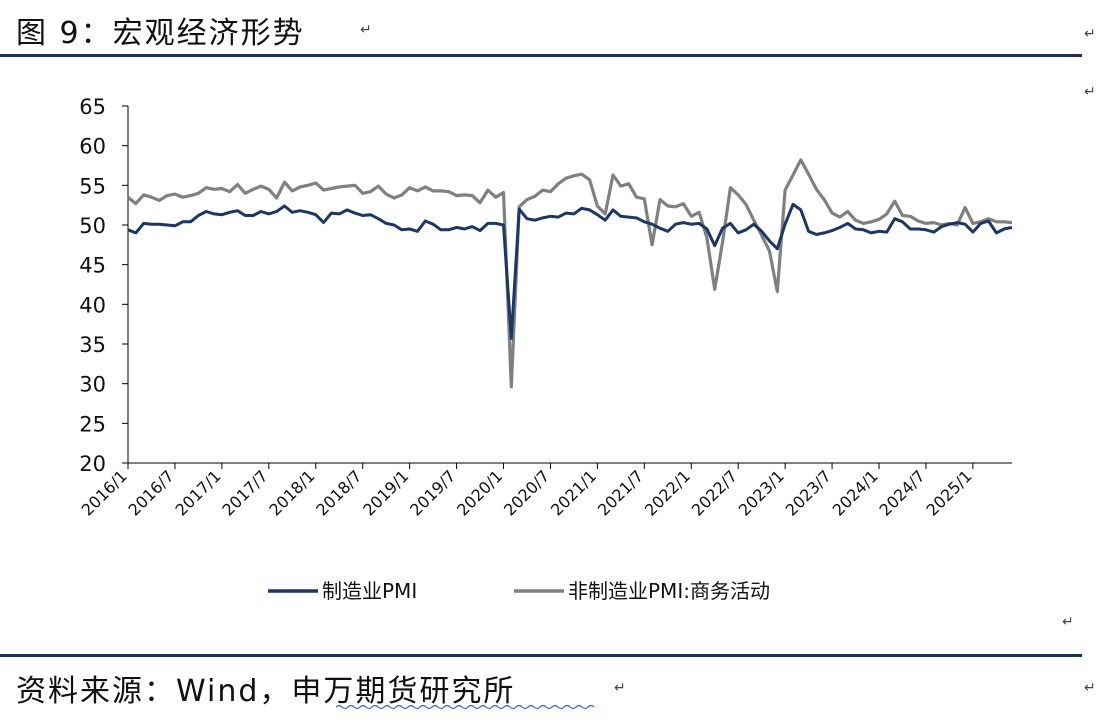  What do you see at coordinates (92, 345) in the screenshot?
I see `y-tick-label: 35` at bounding box center [92, 345].